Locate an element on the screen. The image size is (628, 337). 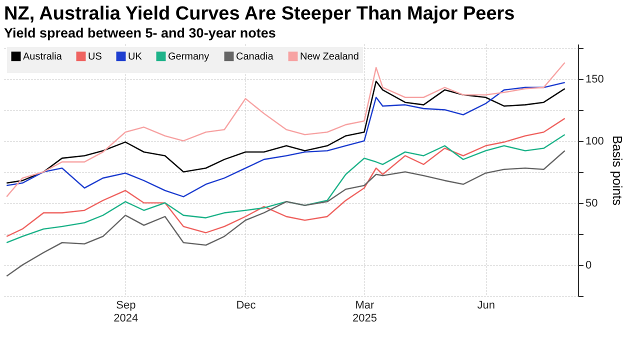
legend-label: New Zealand is located at coordinates (329, 56).